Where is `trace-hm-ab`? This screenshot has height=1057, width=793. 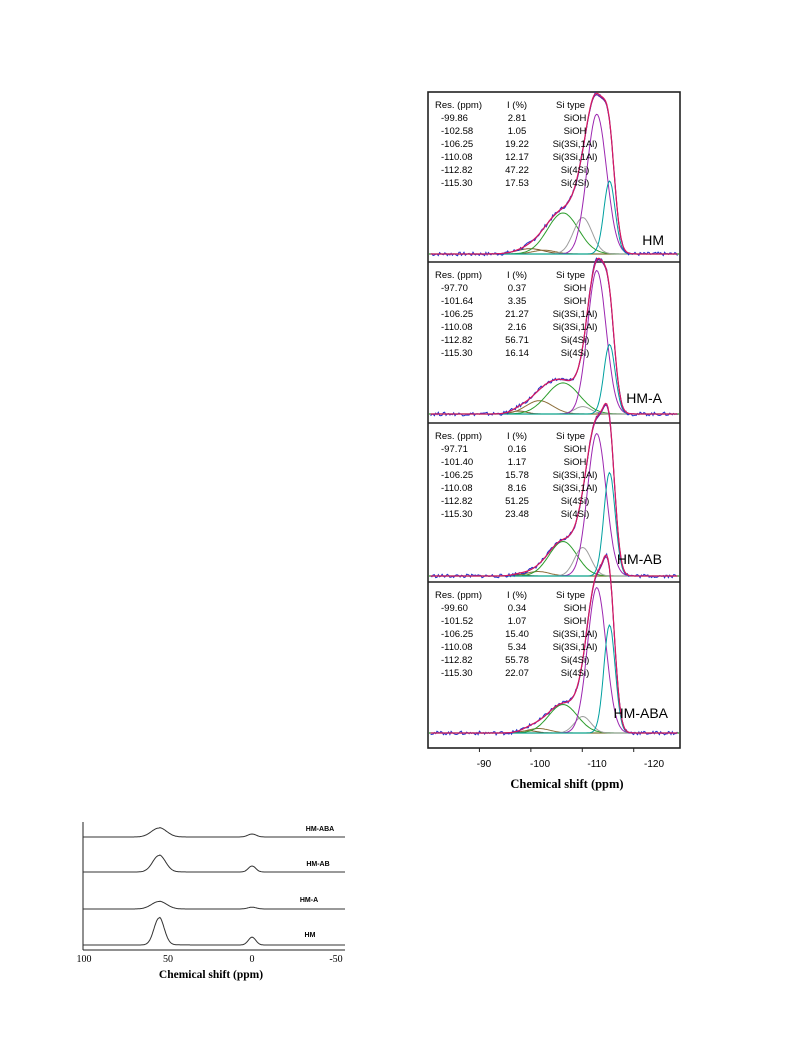 trace-hm-ab is located at coordinates (214, 863).